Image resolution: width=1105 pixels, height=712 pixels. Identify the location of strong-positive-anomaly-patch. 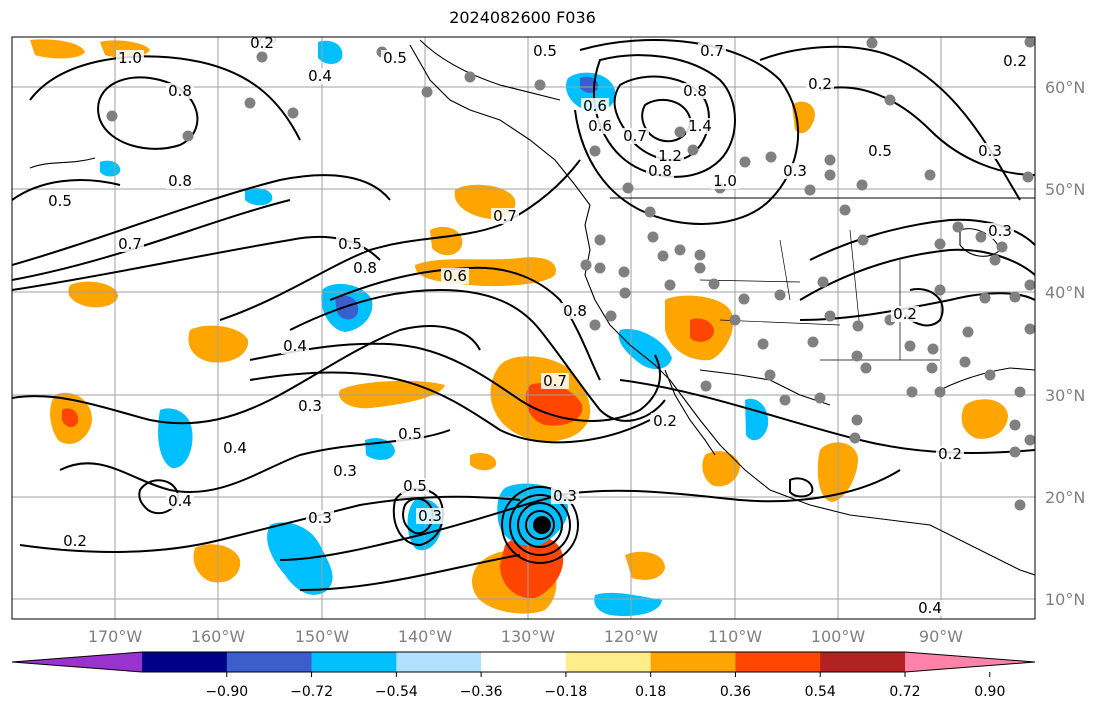
(532, 566).